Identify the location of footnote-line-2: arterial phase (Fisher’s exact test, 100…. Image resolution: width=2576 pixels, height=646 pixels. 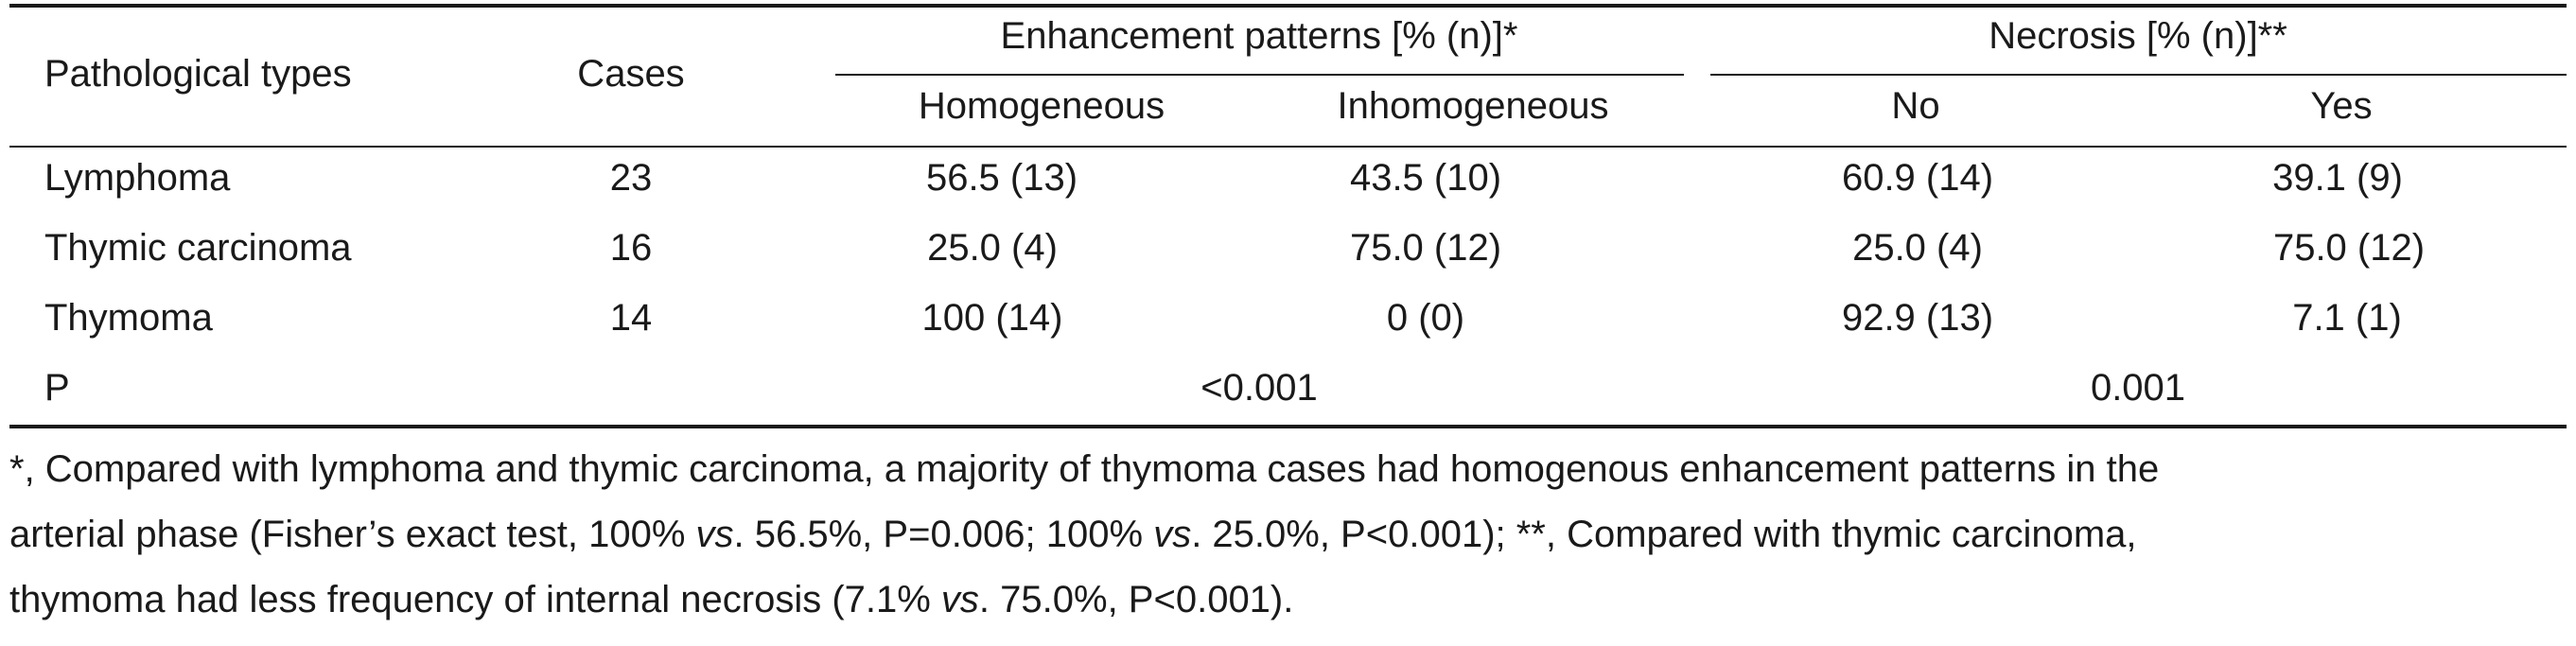
(1287, 534).